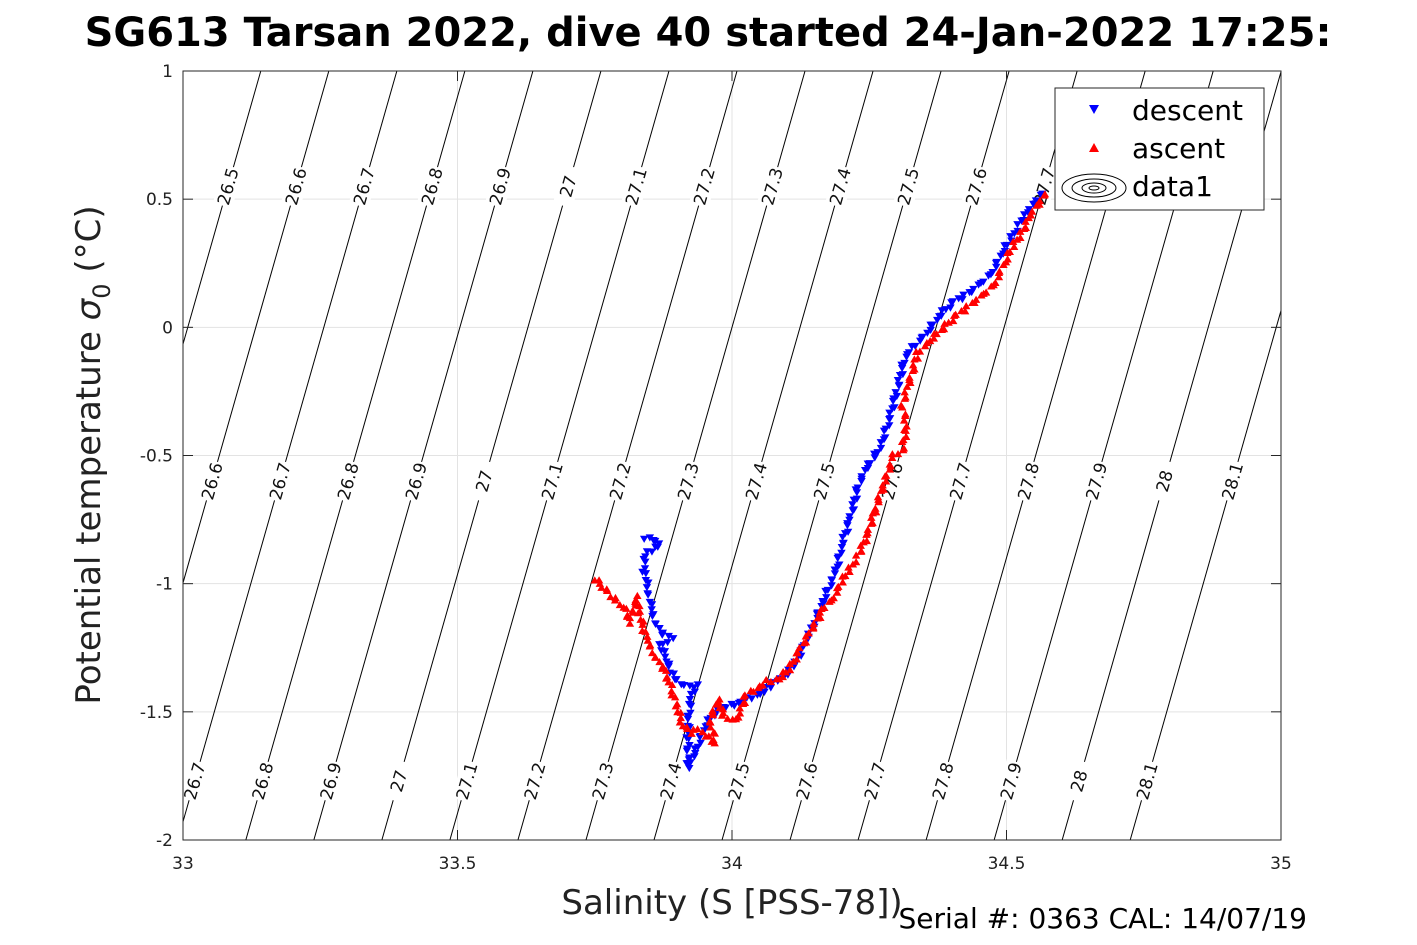 The image size is (1417, 945). Describe the element at coordinates (1094, 147) in the screenshot. I see `legend-marker-ascent` at that location.